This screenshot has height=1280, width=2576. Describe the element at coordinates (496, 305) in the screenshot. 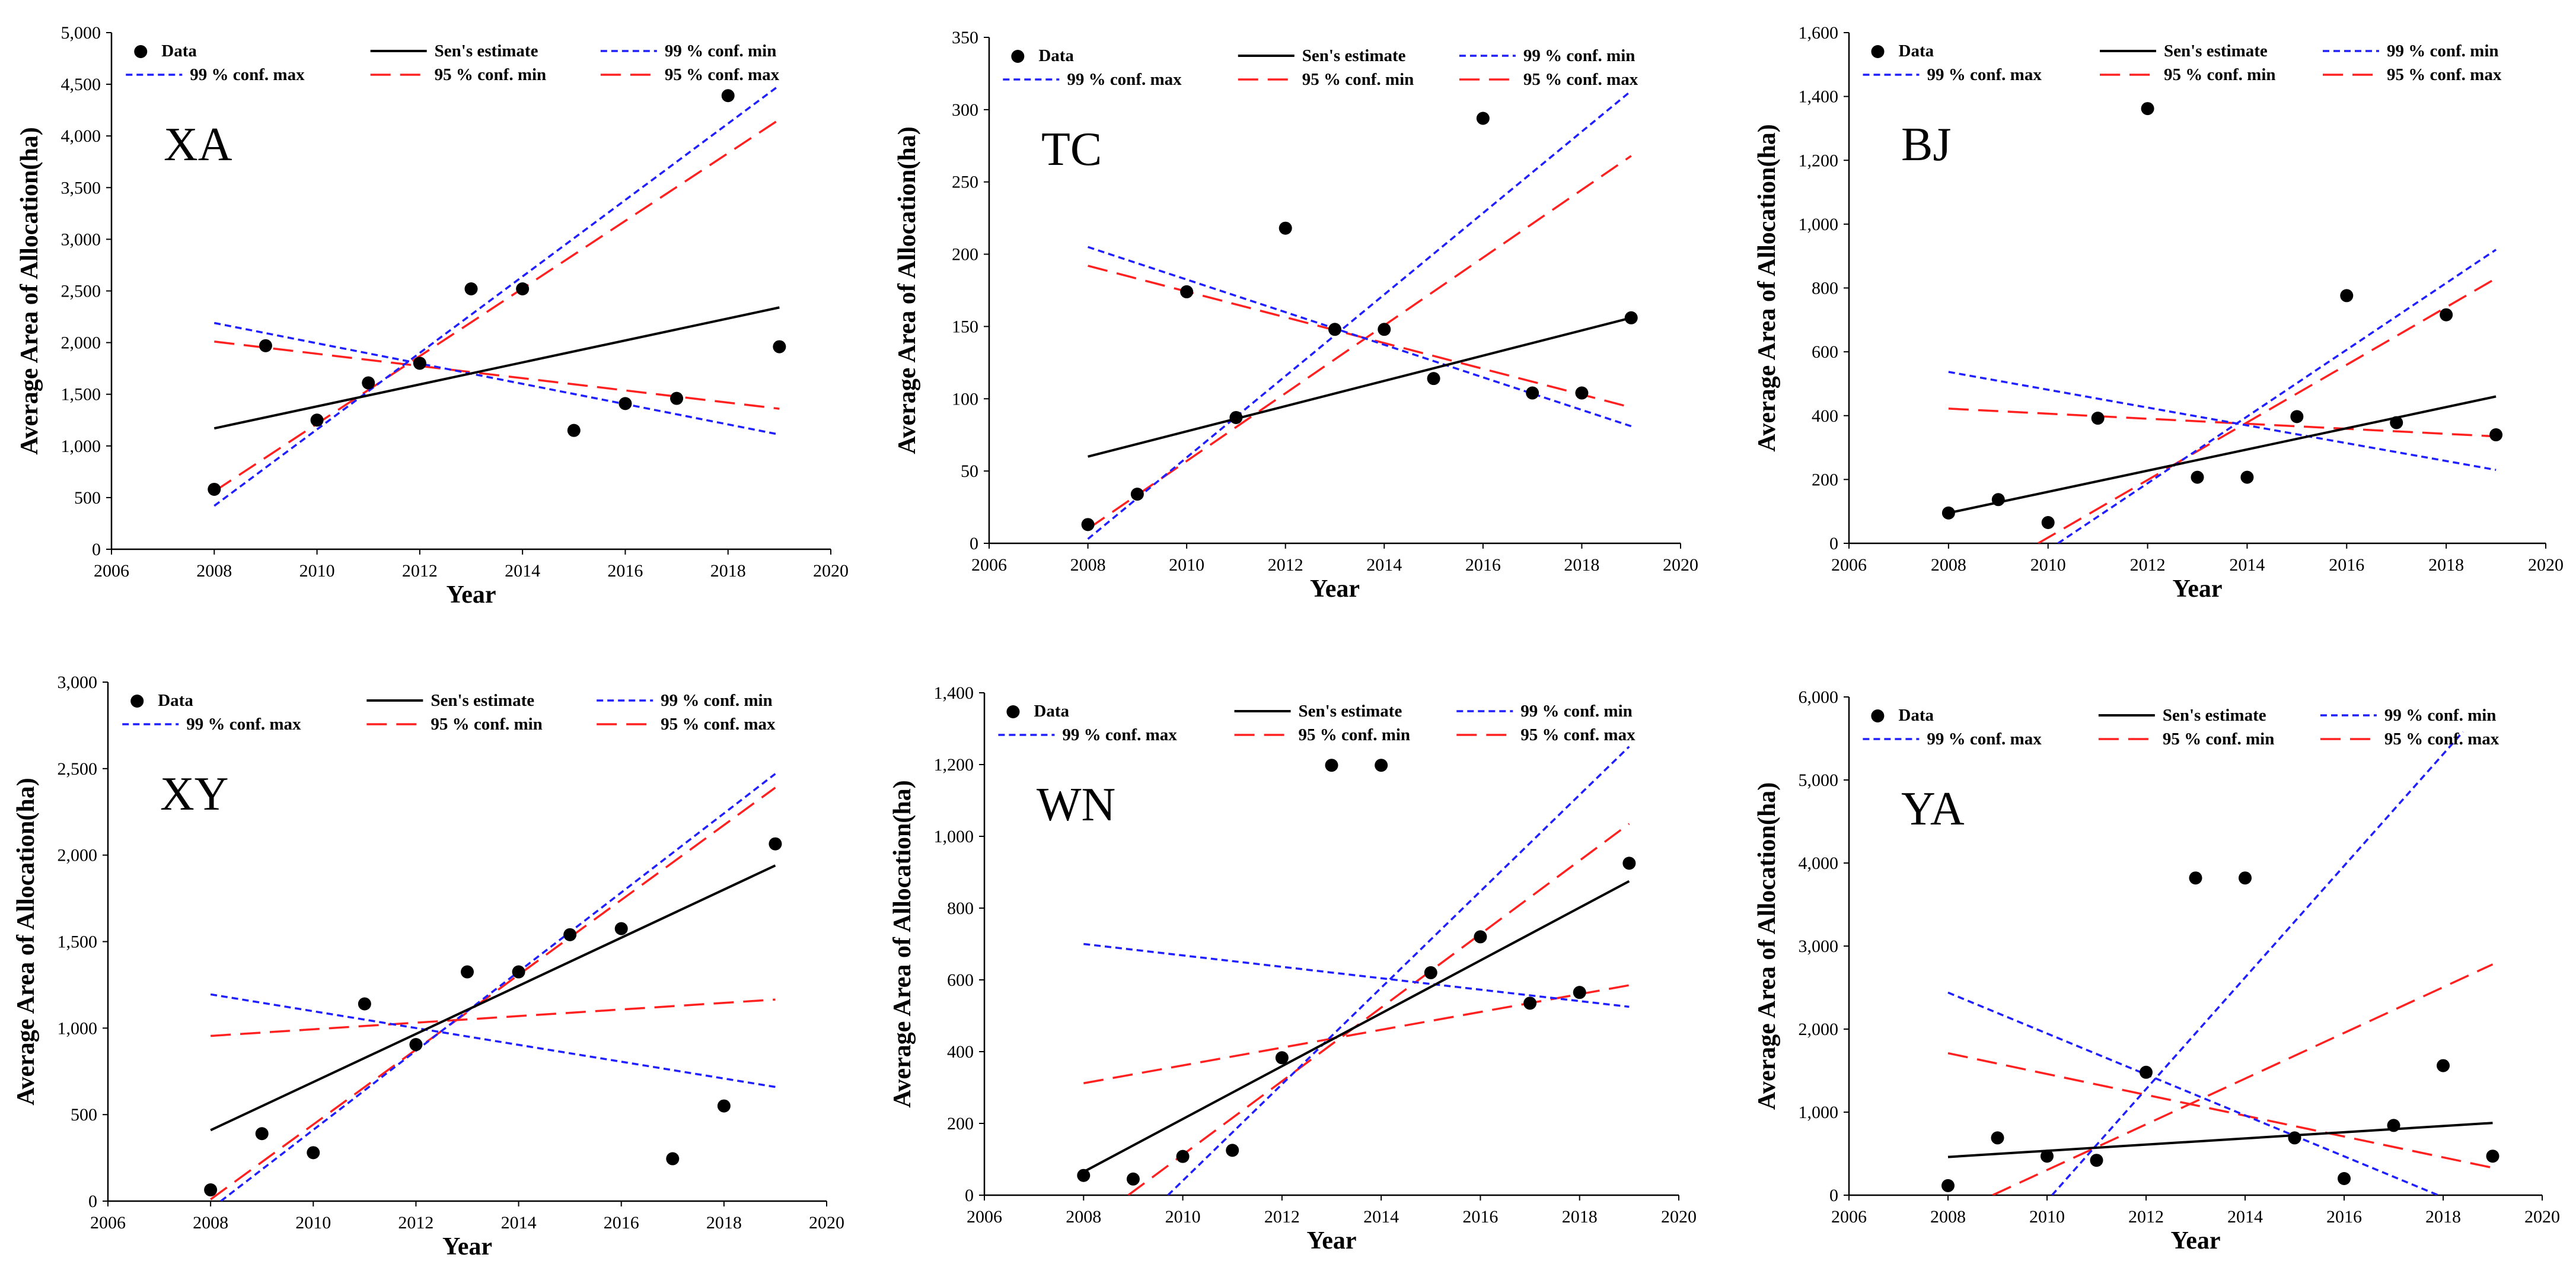

I see `line-c95max` at that location.